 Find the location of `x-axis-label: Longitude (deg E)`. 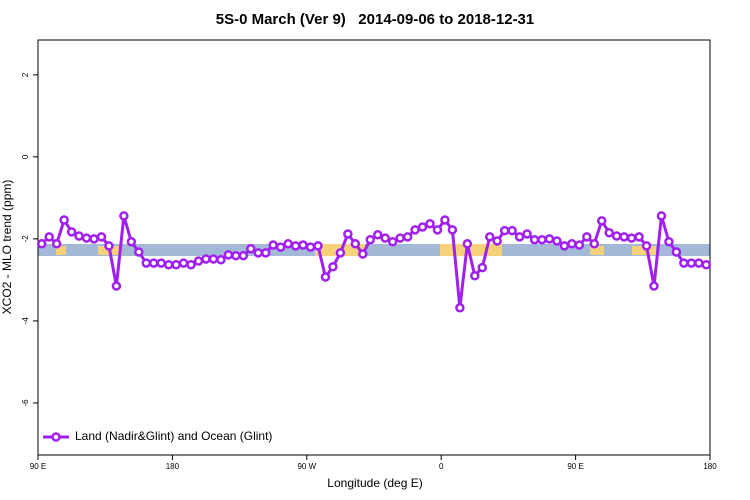

x-axis-label: Longitude (deg E) is located at coordinates (374, 483).